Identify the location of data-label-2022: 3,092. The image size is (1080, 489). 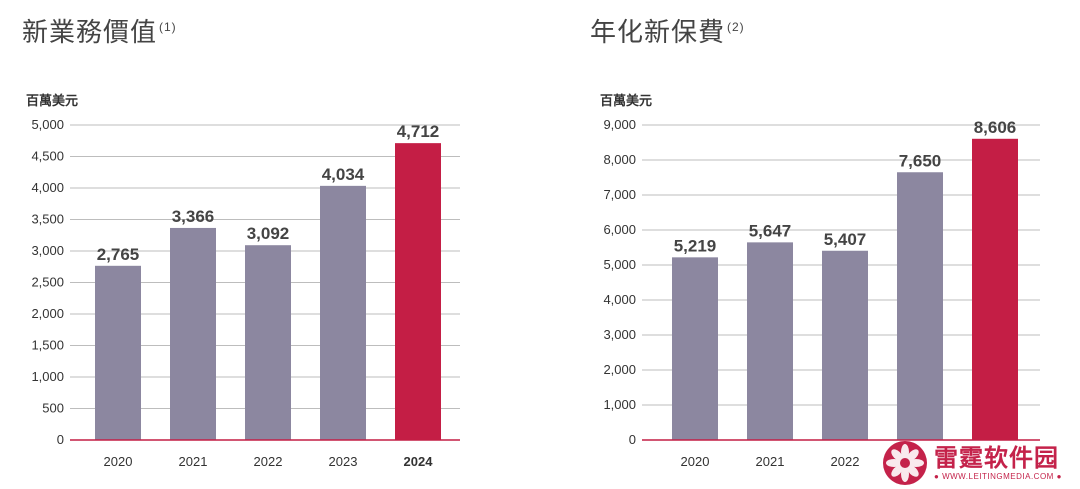
(268, 233).